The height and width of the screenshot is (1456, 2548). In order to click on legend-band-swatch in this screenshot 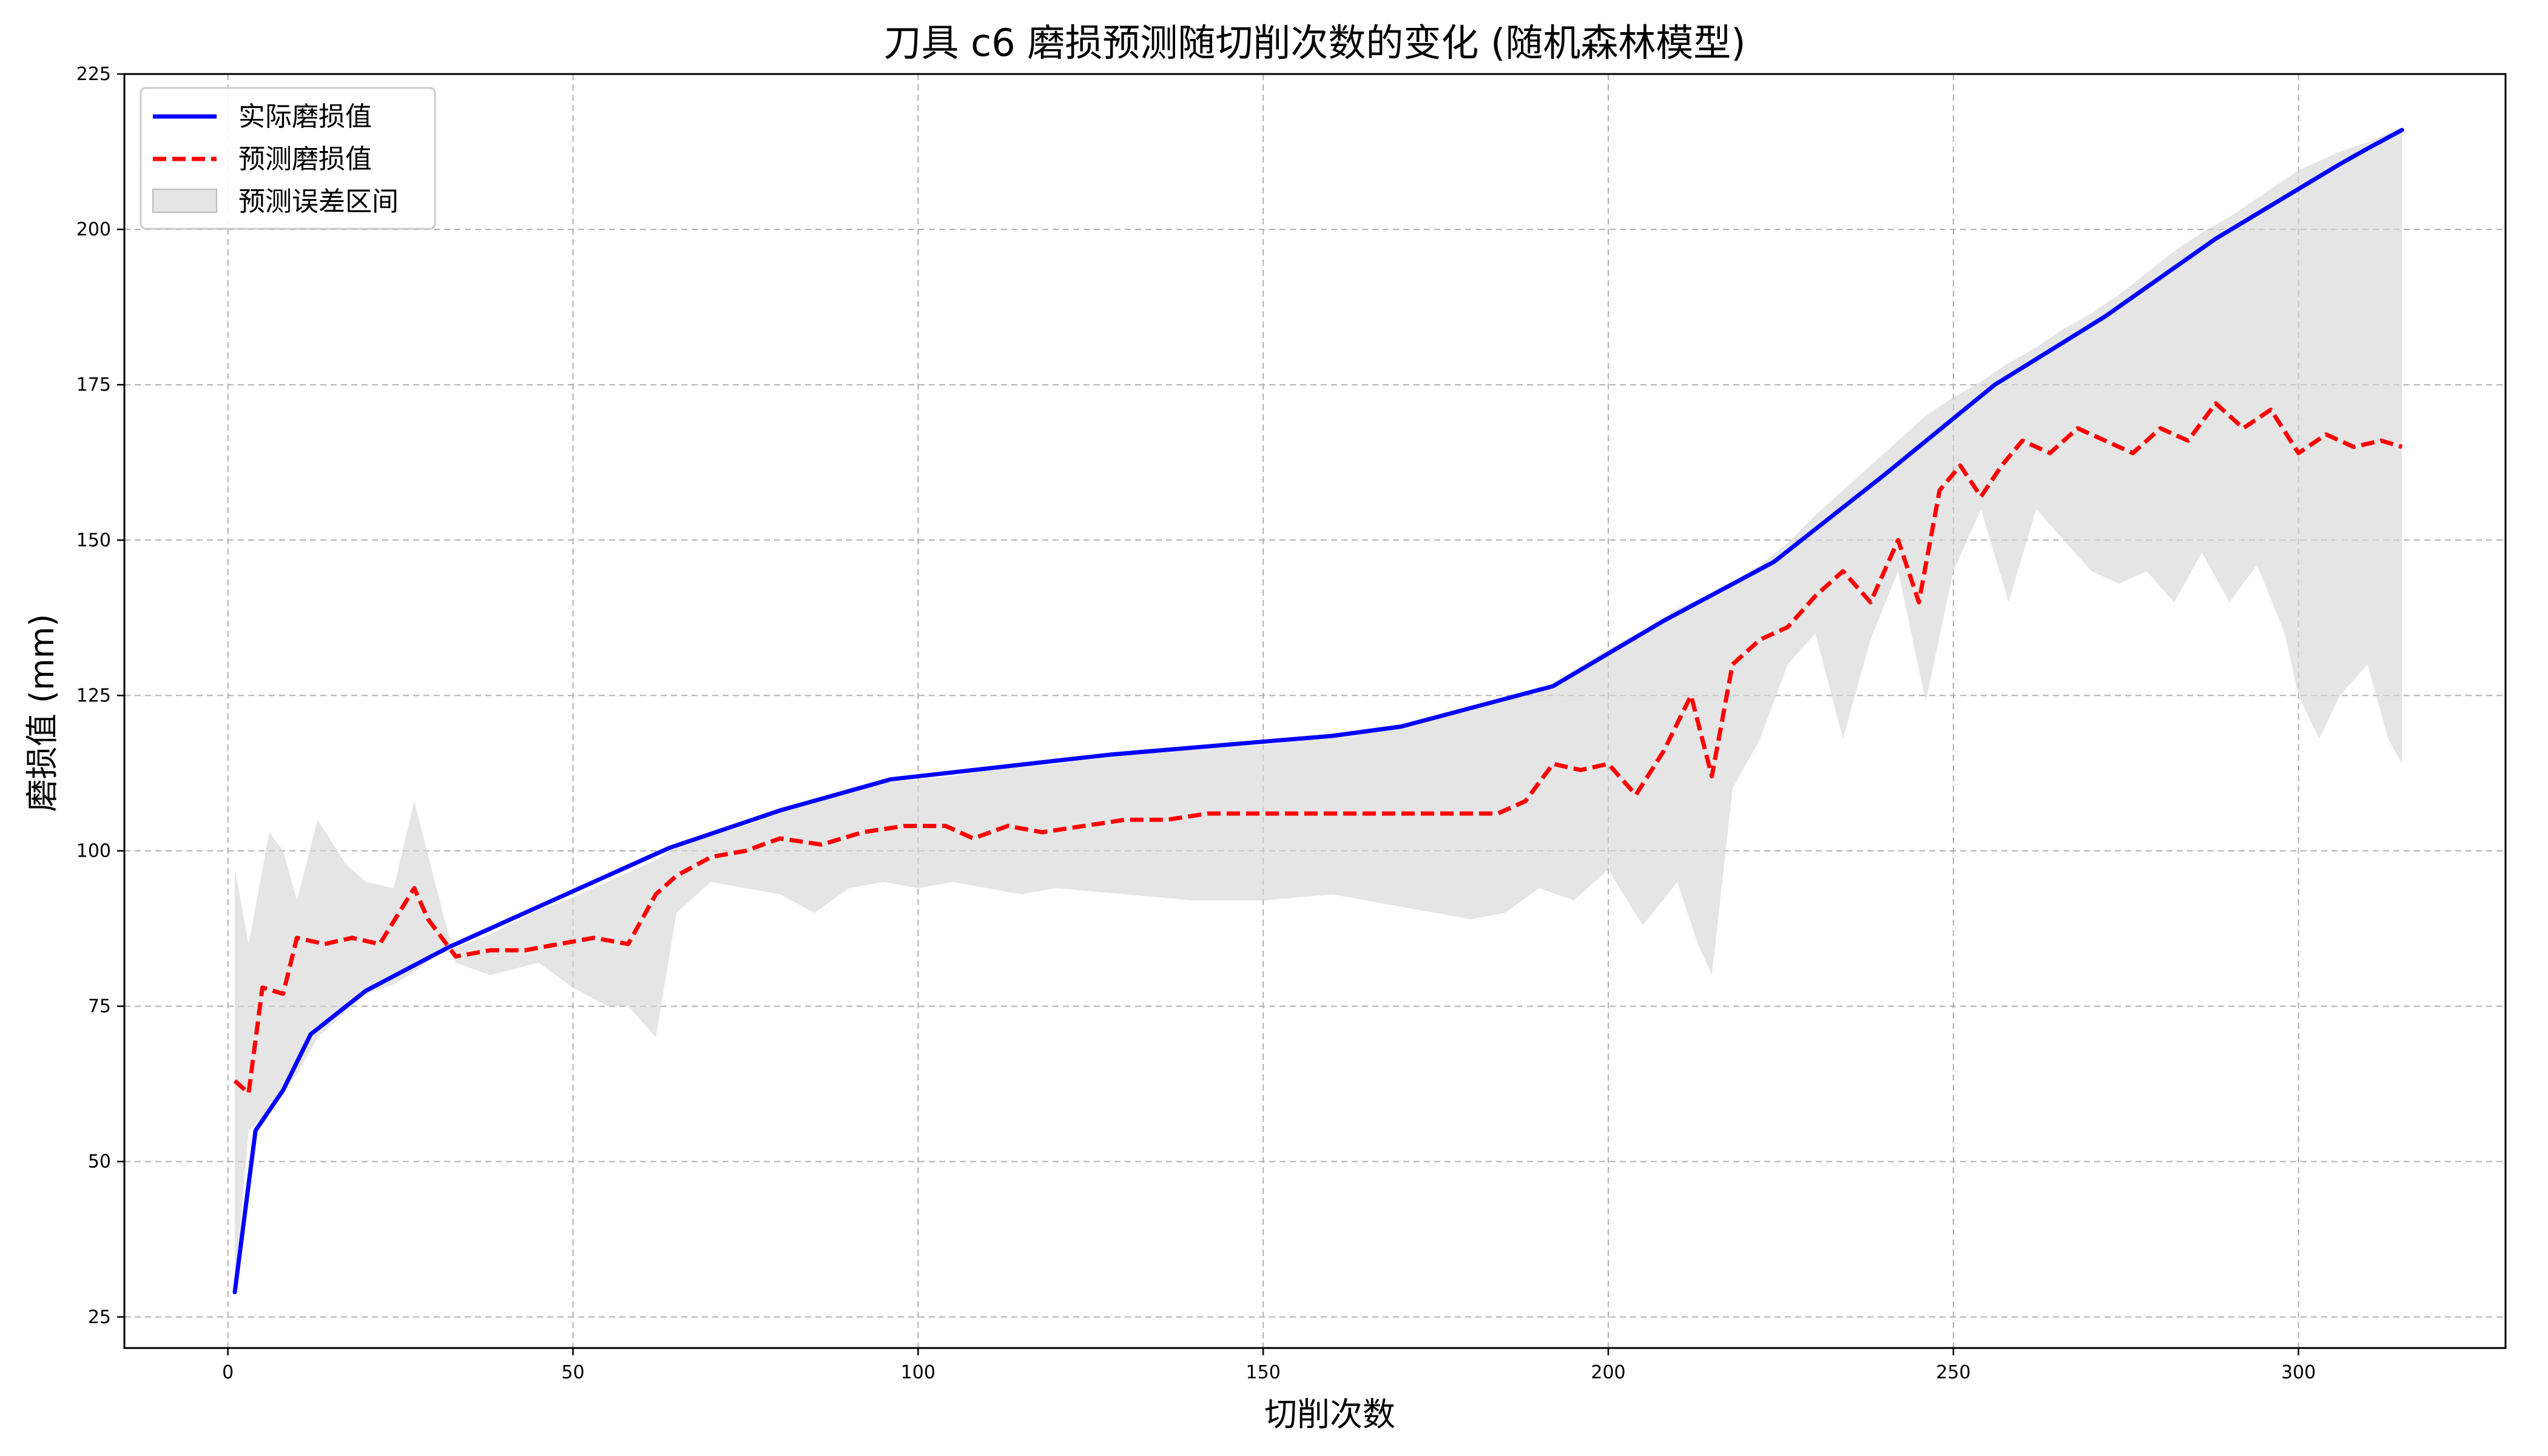, I will do `click(184, 201)`.